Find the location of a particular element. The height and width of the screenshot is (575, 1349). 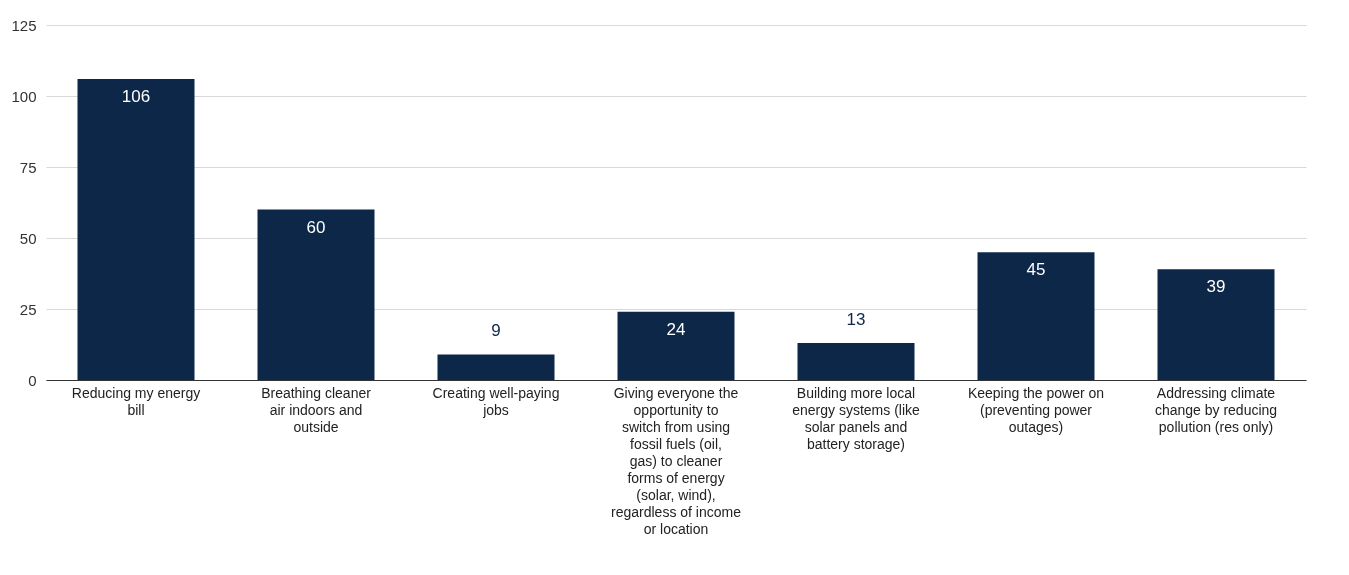

y-tick-label: 100 is located at coordinates (24, 96).